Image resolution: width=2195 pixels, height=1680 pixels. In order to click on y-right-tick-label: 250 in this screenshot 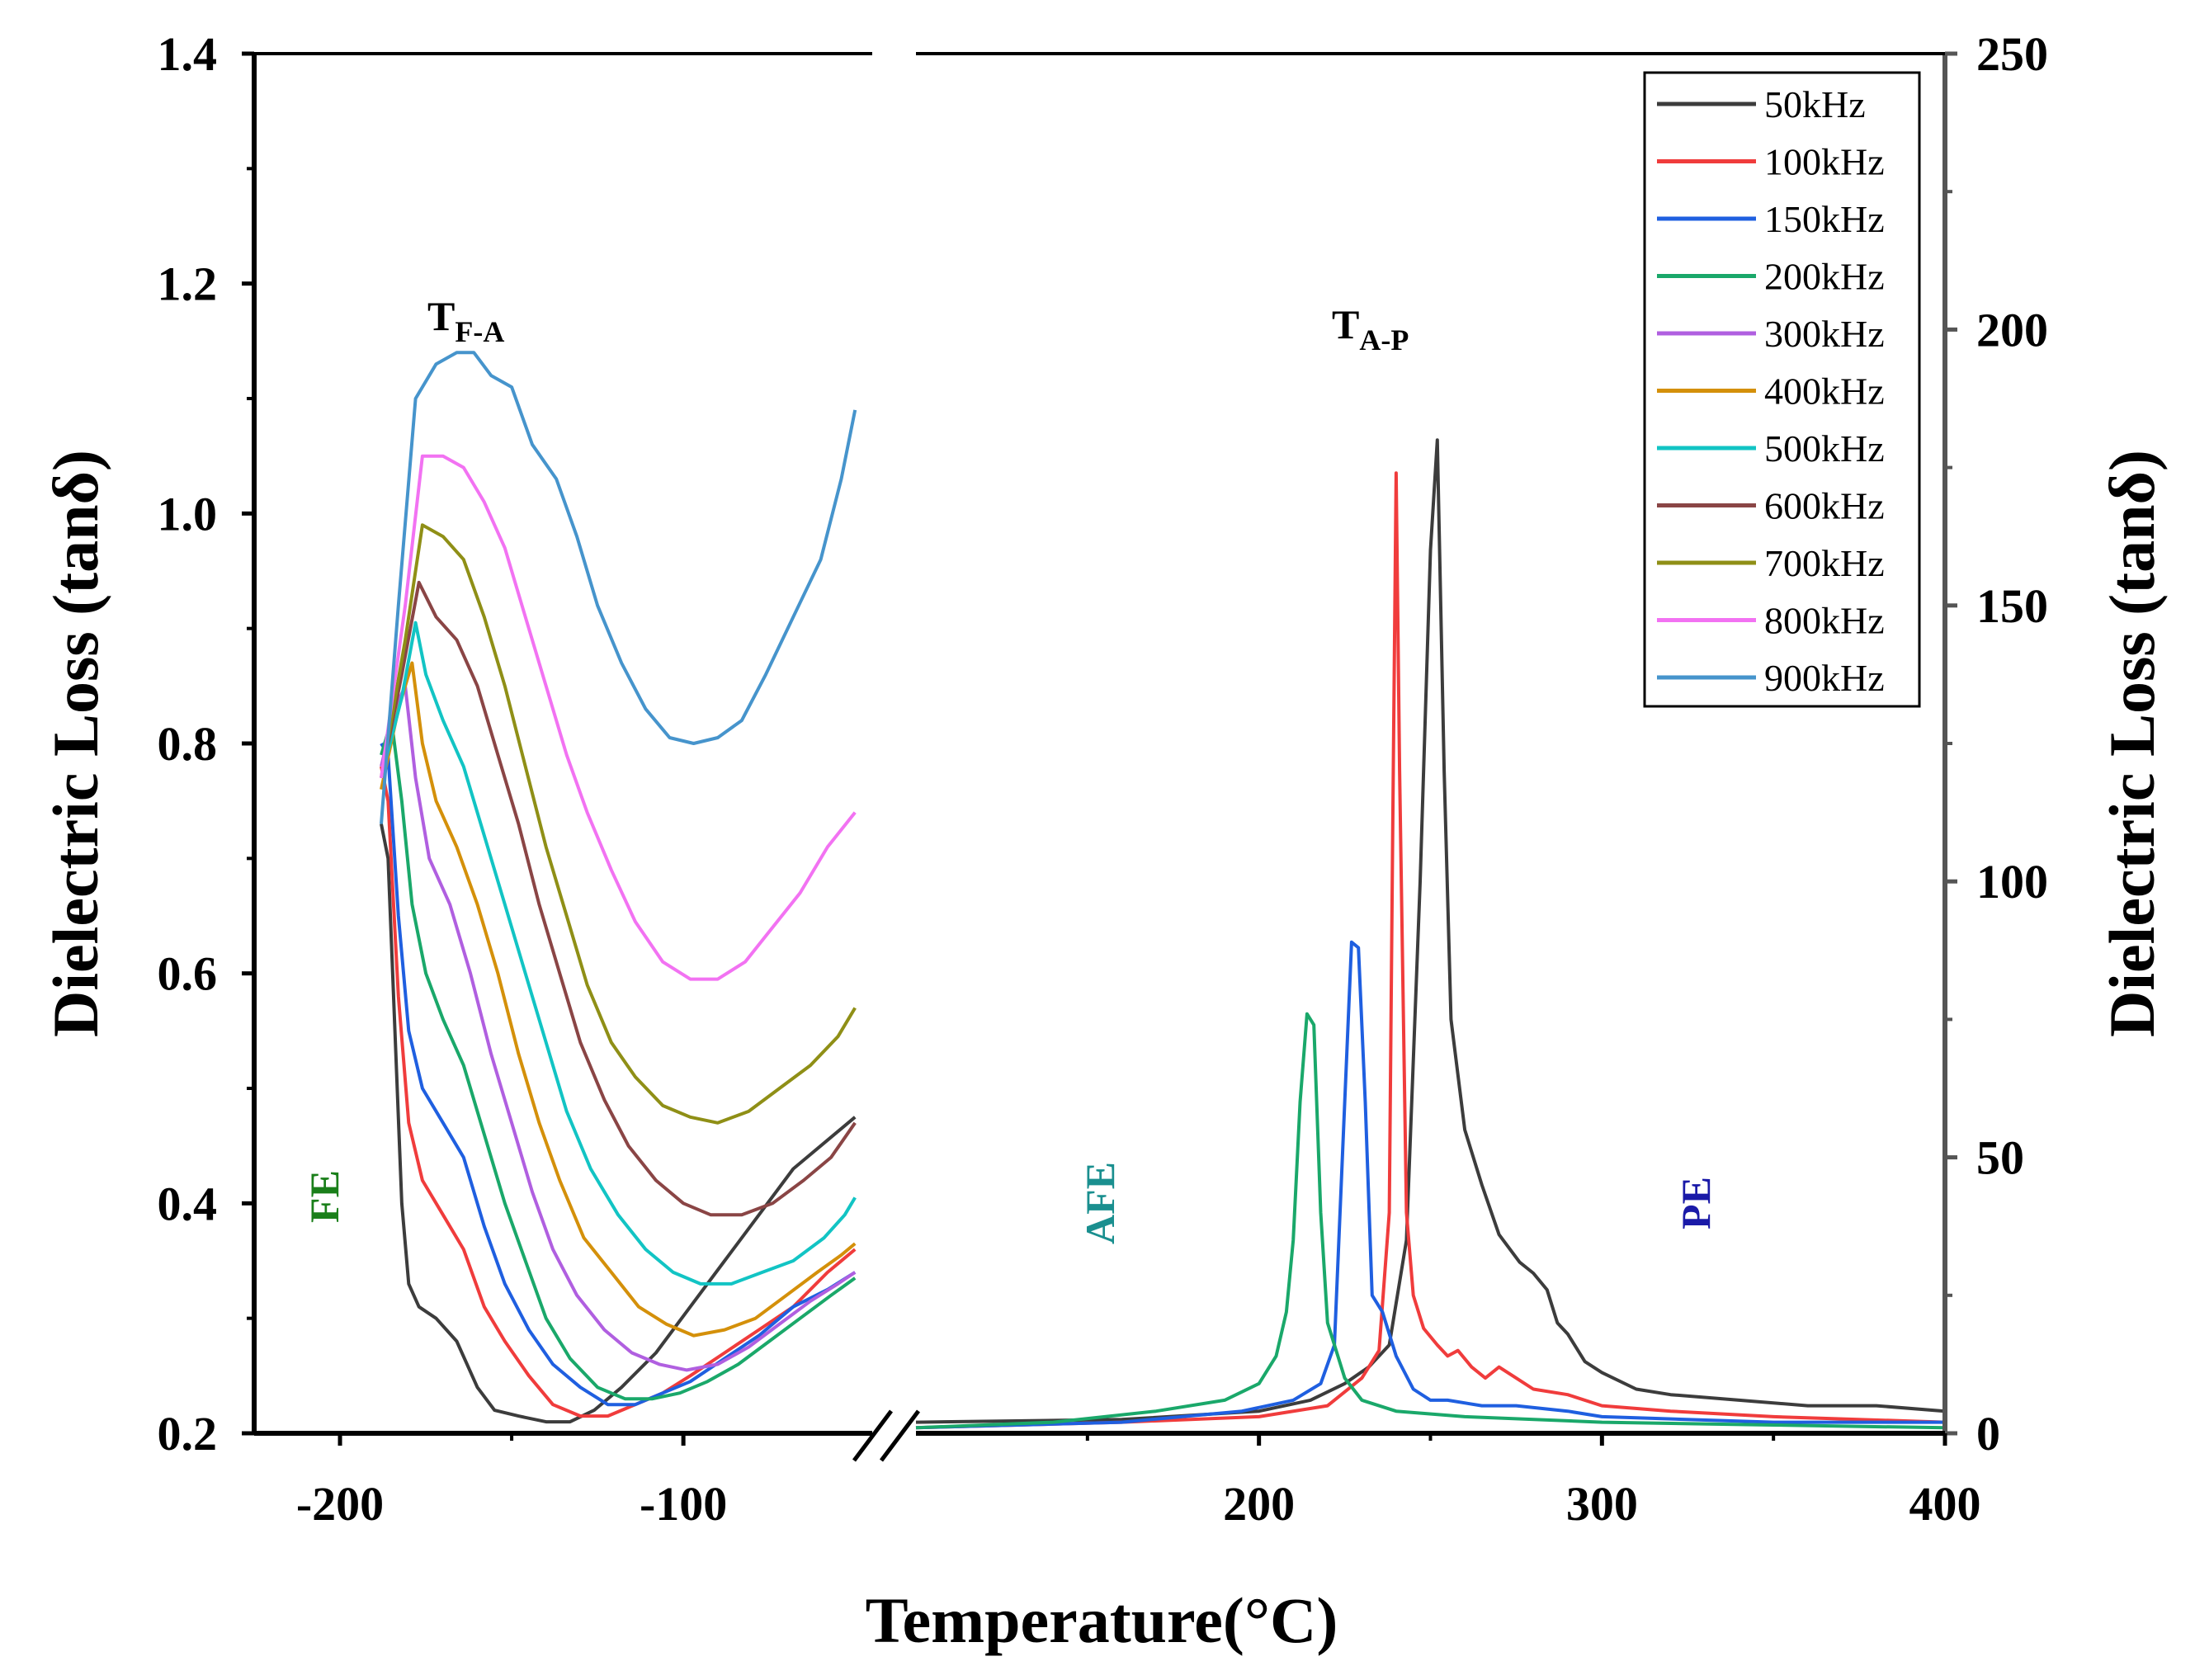, I will do `click(2012, 54)`.